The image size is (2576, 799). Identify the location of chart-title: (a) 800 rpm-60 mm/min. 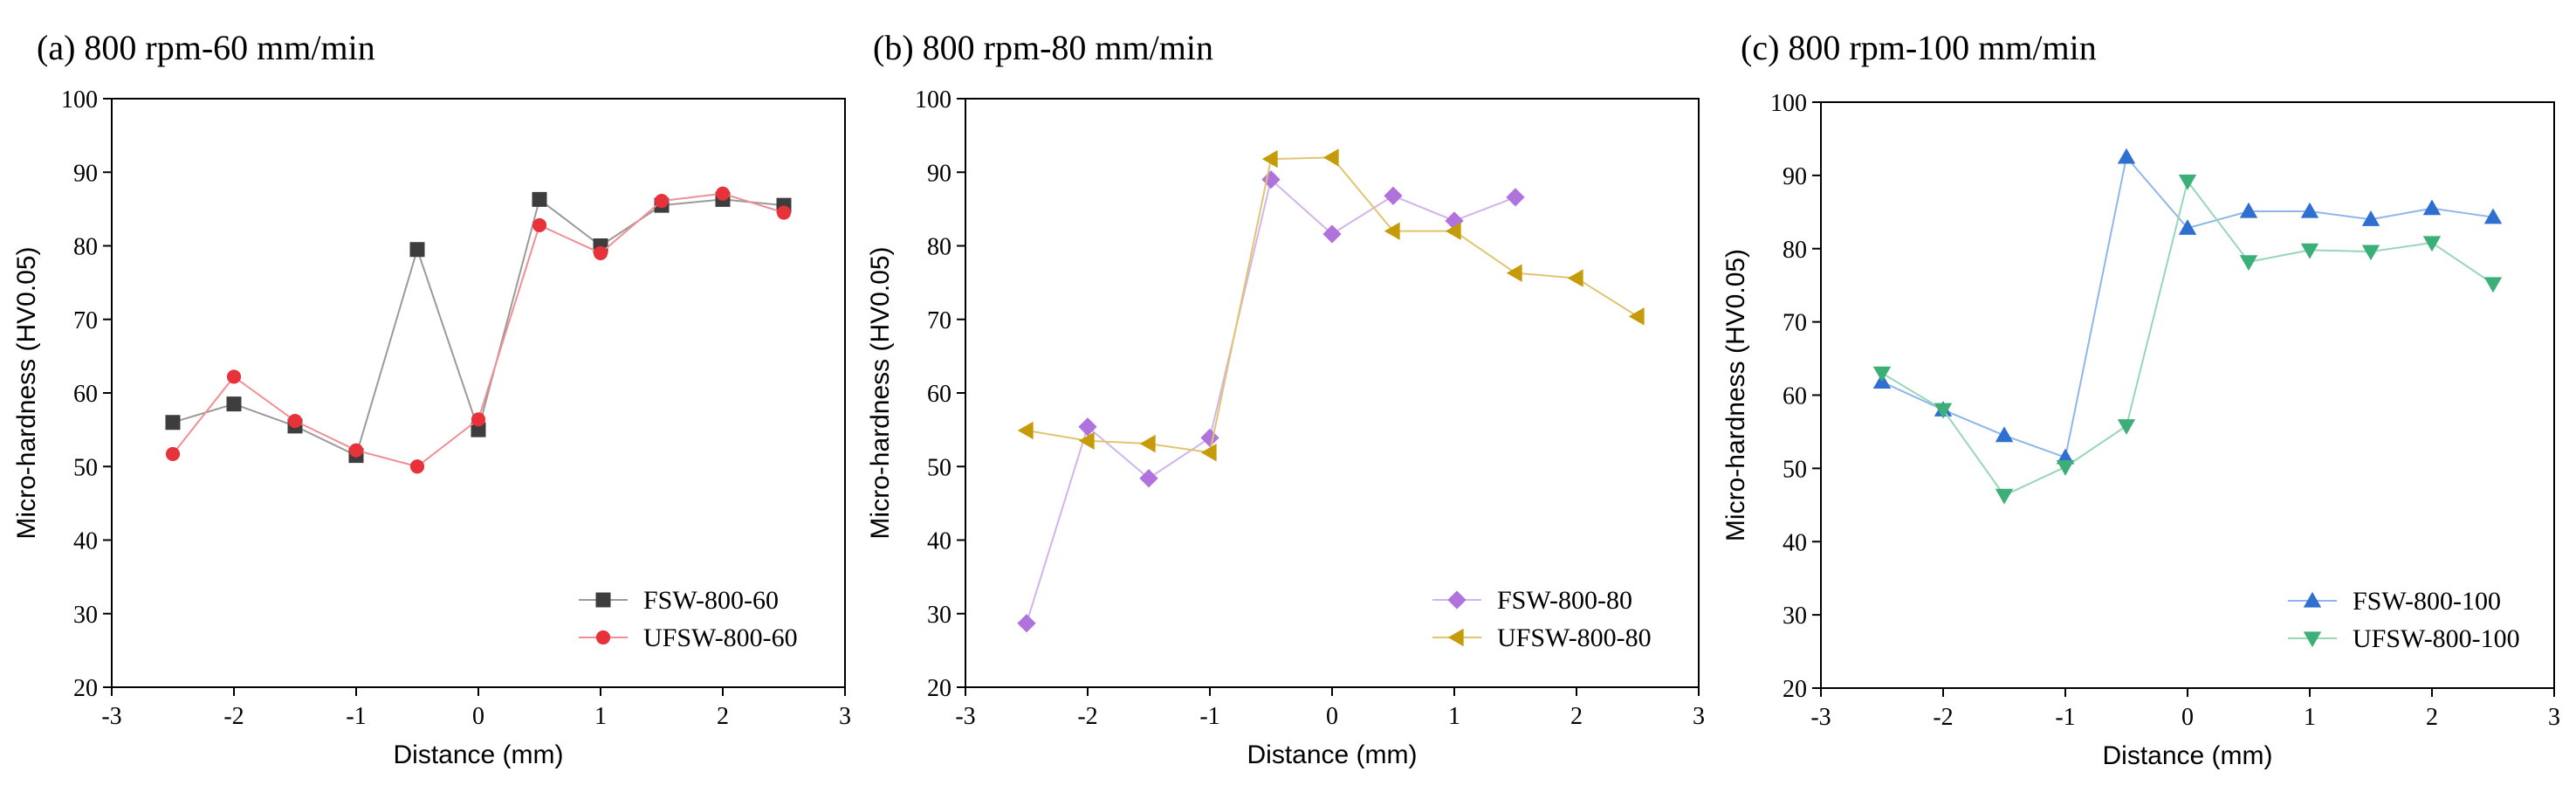
(206, 47).